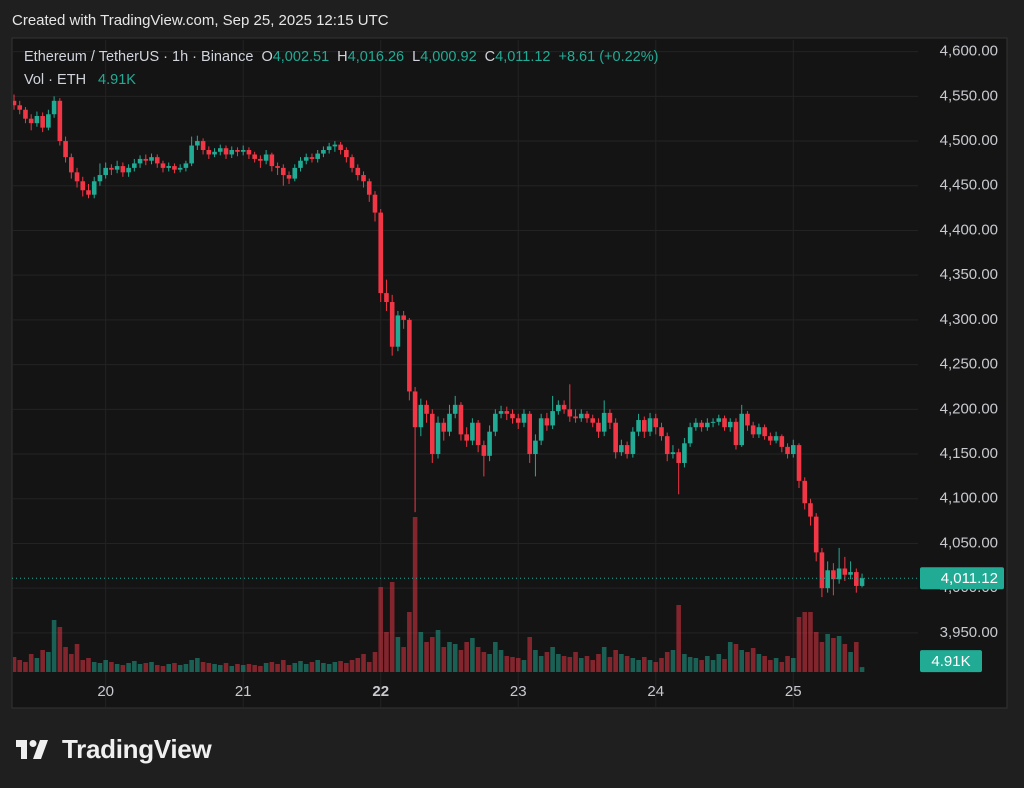  I want to click on ohlc-label: H, so click(342, 57).